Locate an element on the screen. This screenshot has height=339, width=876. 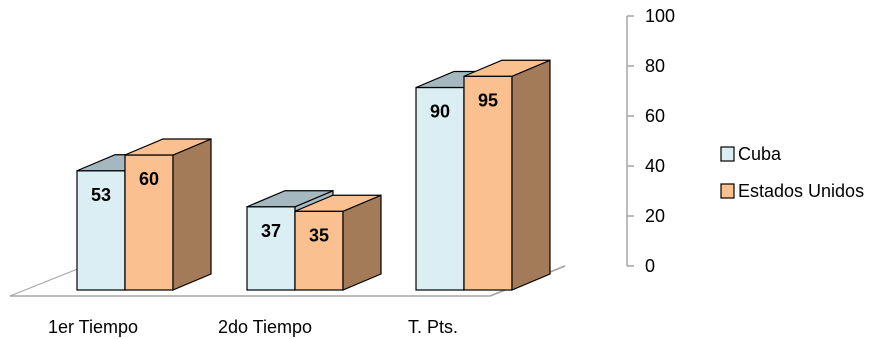
data-label: 35 is located at coordinates (319, 235).